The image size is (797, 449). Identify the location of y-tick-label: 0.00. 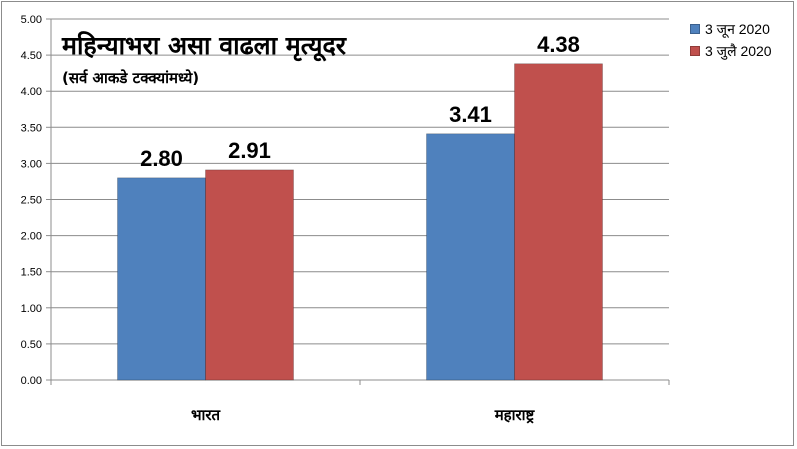
(31, 381).